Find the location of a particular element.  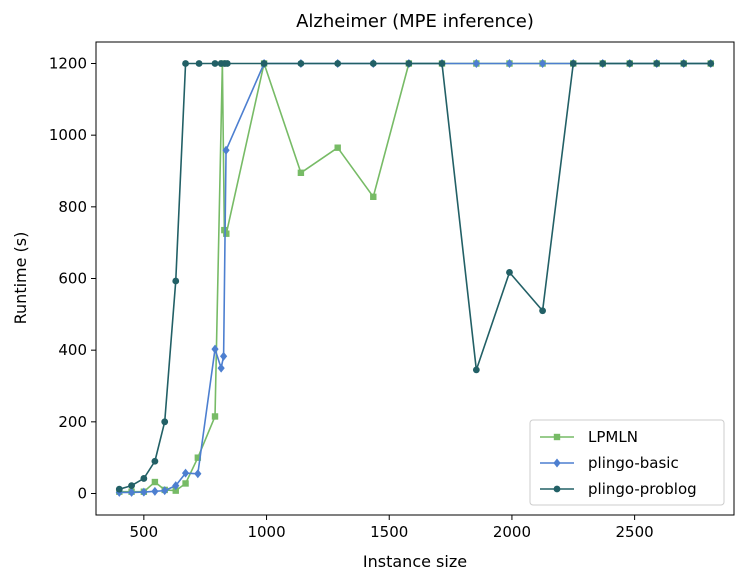

legend-entry-plingo-basic: plingo-basic is located at coordinates (609, 463).